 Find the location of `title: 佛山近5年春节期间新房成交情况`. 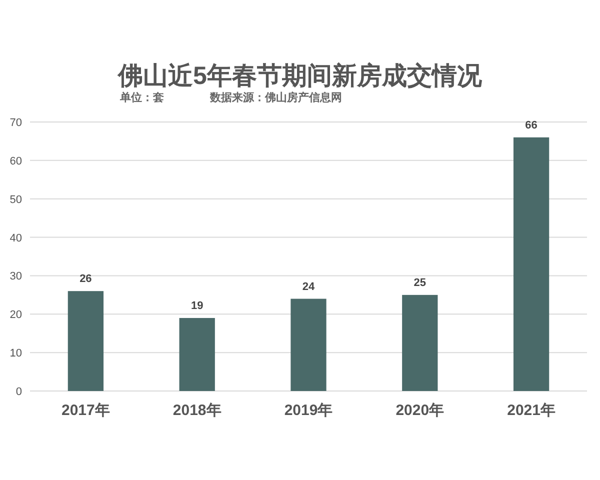

title: 佛山近5年春节期间新房成交情况 is located at coordinates (300, 76).